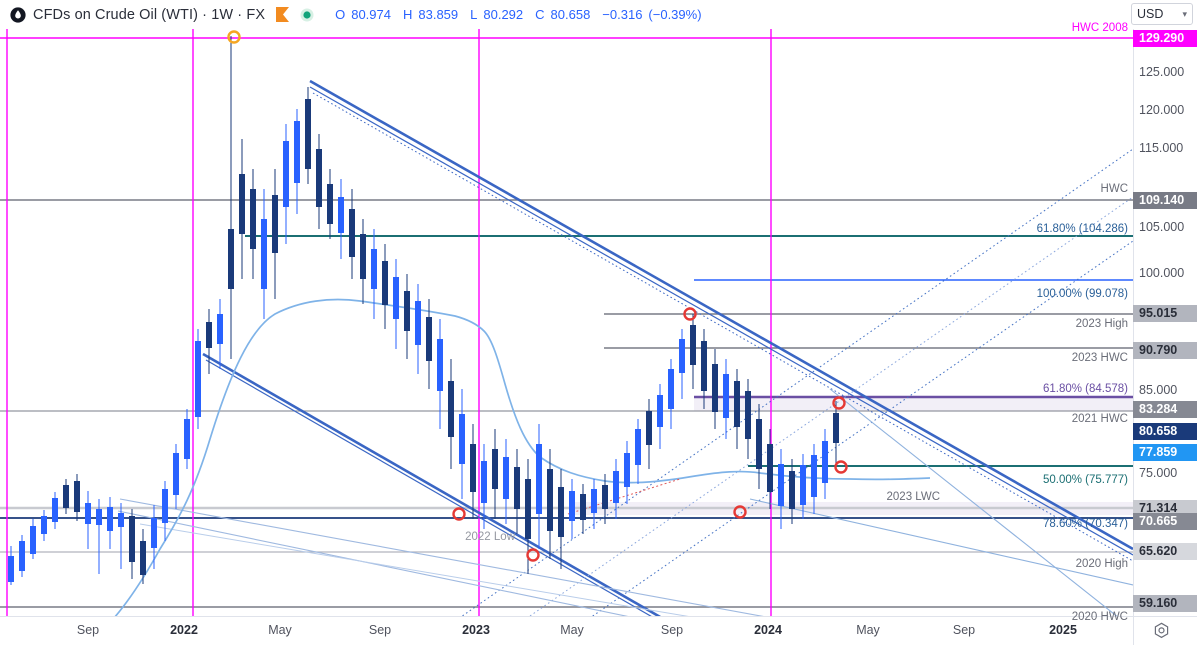  Describe the element at coordinates (1099, 358) in the screenshot. I see `hwc-2023-label: 2023 HWC` at that location.